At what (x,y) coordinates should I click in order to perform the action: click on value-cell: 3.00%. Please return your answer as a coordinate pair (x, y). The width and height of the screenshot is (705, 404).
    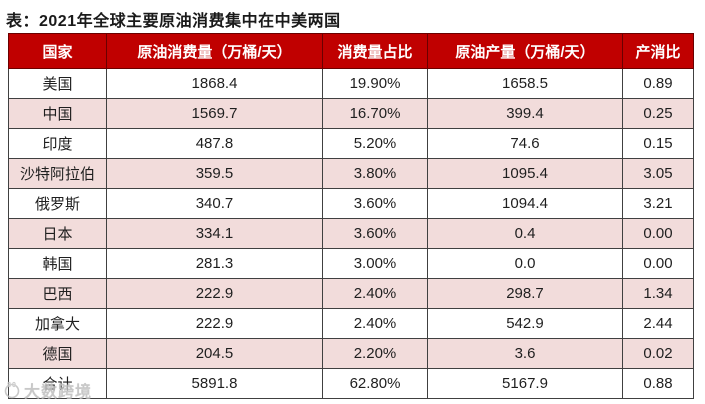
    Looking at the image, I should click on (375, 263).